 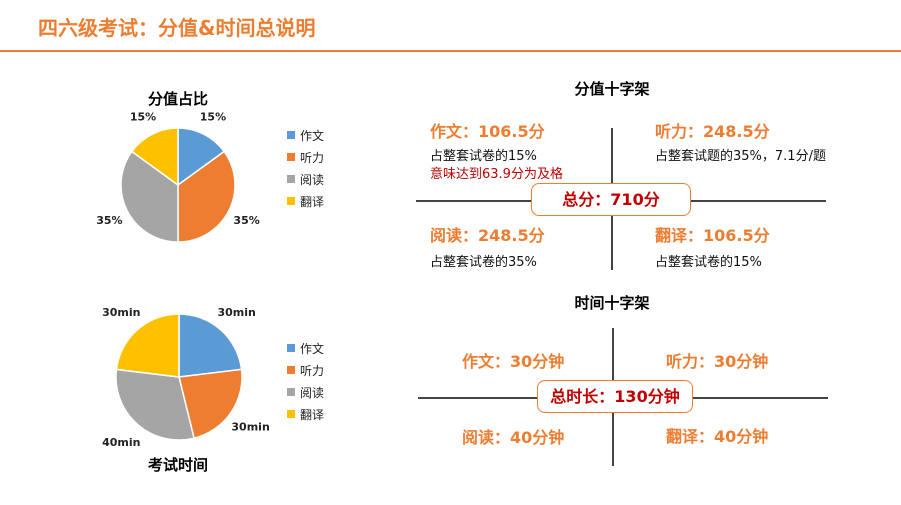 What do you see at coordinates (612, 89) in the screenshot?
I see `score-cross-title: 分值十字架` at bounding box center [612, 89].